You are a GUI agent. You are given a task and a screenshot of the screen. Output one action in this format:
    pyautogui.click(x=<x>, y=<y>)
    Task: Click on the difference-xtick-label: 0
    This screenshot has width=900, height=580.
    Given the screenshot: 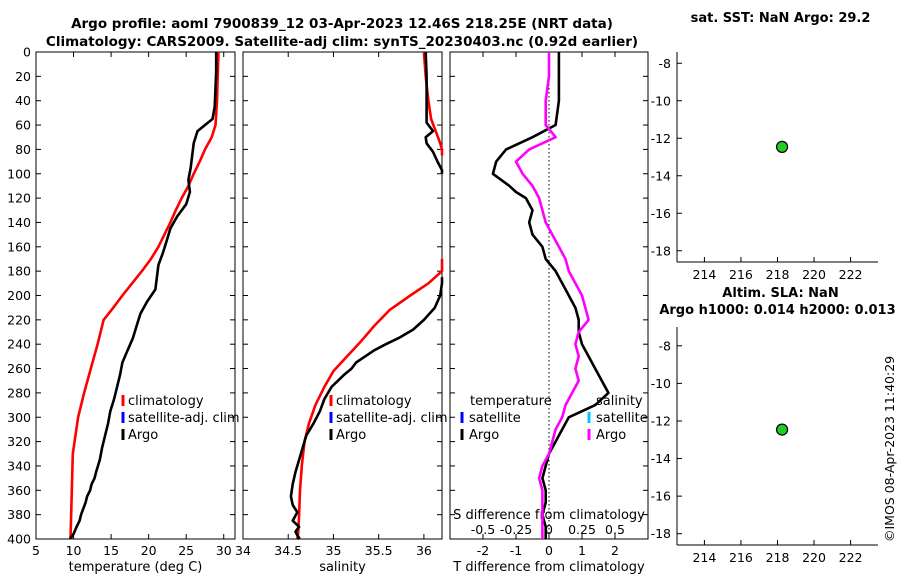 What is the action you would take?
    pyautogui.click(x=549, y=550)
    